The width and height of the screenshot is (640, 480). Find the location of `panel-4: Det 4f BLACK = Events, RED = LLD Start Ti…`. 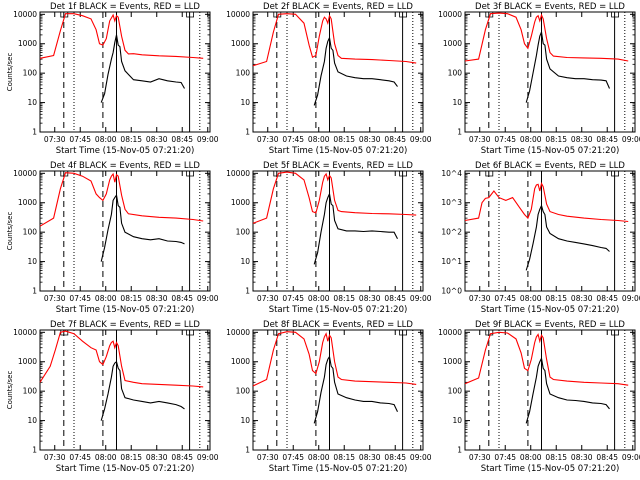

panel-4: Det 4f BLACK = Events, RED = LLD Start Ti… is located at coordinates (112, 238).